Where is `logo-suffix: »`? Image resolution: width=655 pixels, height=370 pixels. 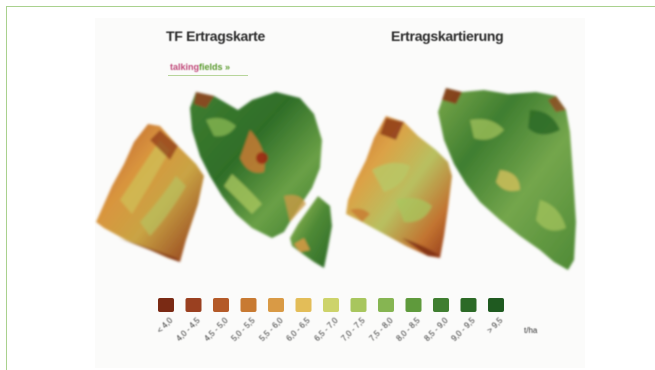
logo-suffix: » is located at coordinates (228, 67).